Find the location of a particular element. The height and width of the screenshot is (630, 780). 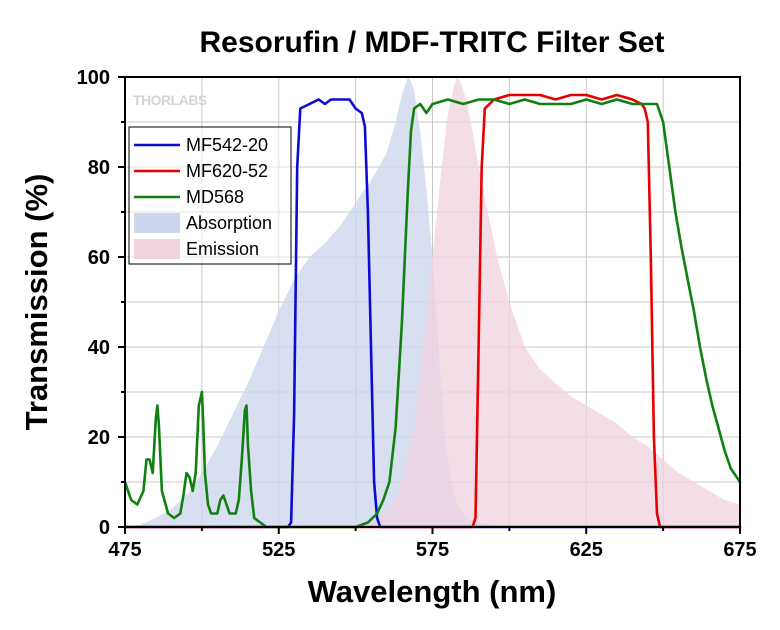

y-axis-title: Transmission (%) is located at coordinates (36, 302).